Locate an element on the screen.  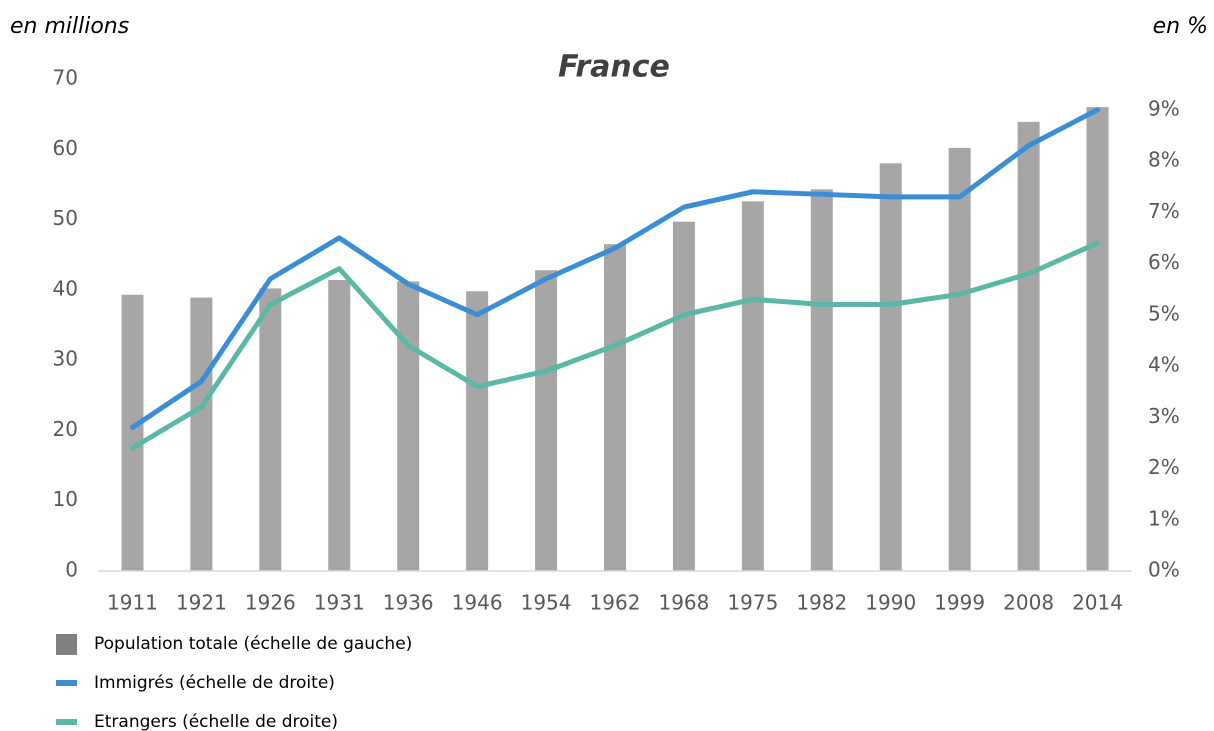
x-tick-label: 1954 is located at coordinates (546, 603).